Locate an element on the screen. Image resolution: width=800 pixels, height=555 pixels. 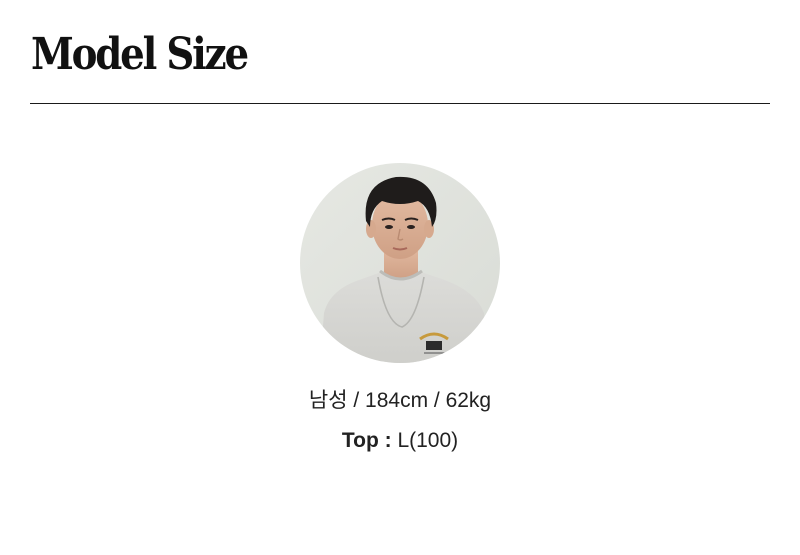
model-top-size: Top : L(100) is located at coordinates (400, 441).